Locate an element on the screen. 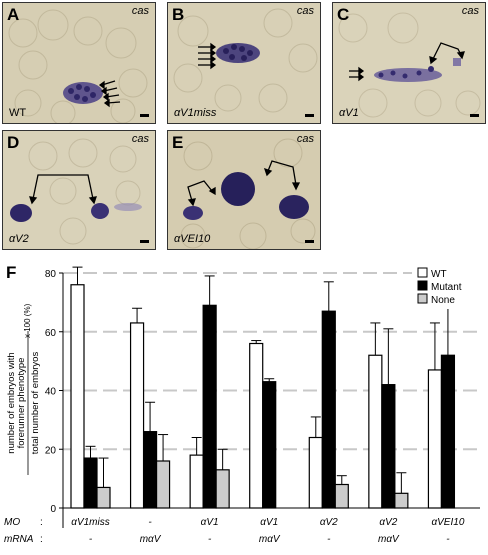  panel-b: B cas αV1miss is located at coordinates (244, 63).